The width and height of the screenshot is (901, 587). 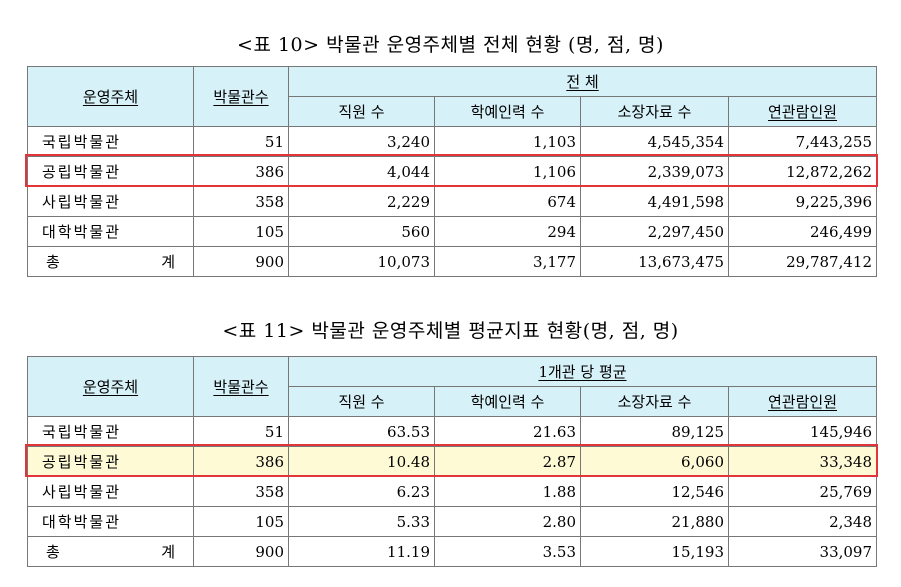 I want to click on table-row: 사립박물관 358 2,229 674 4,491,598 9,225,396, so click(x=452, y=201).